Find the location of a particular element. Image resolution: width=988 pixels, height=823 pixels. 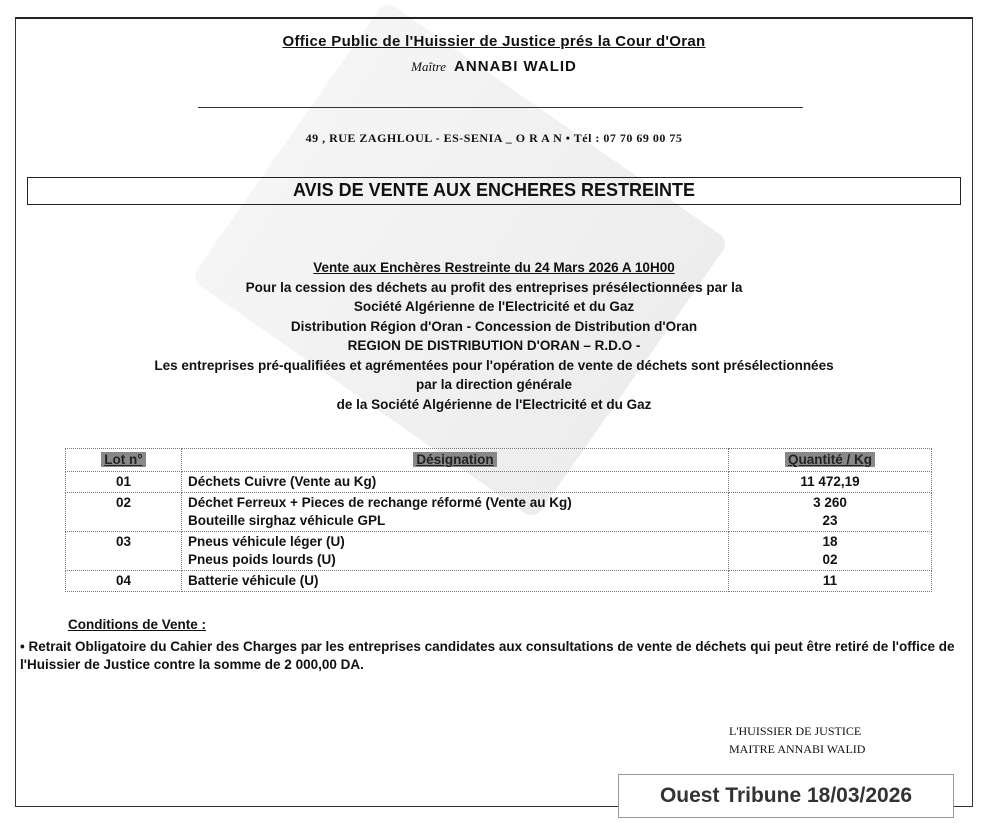

lot-cell: 04 is located at coordinates (123, 581).